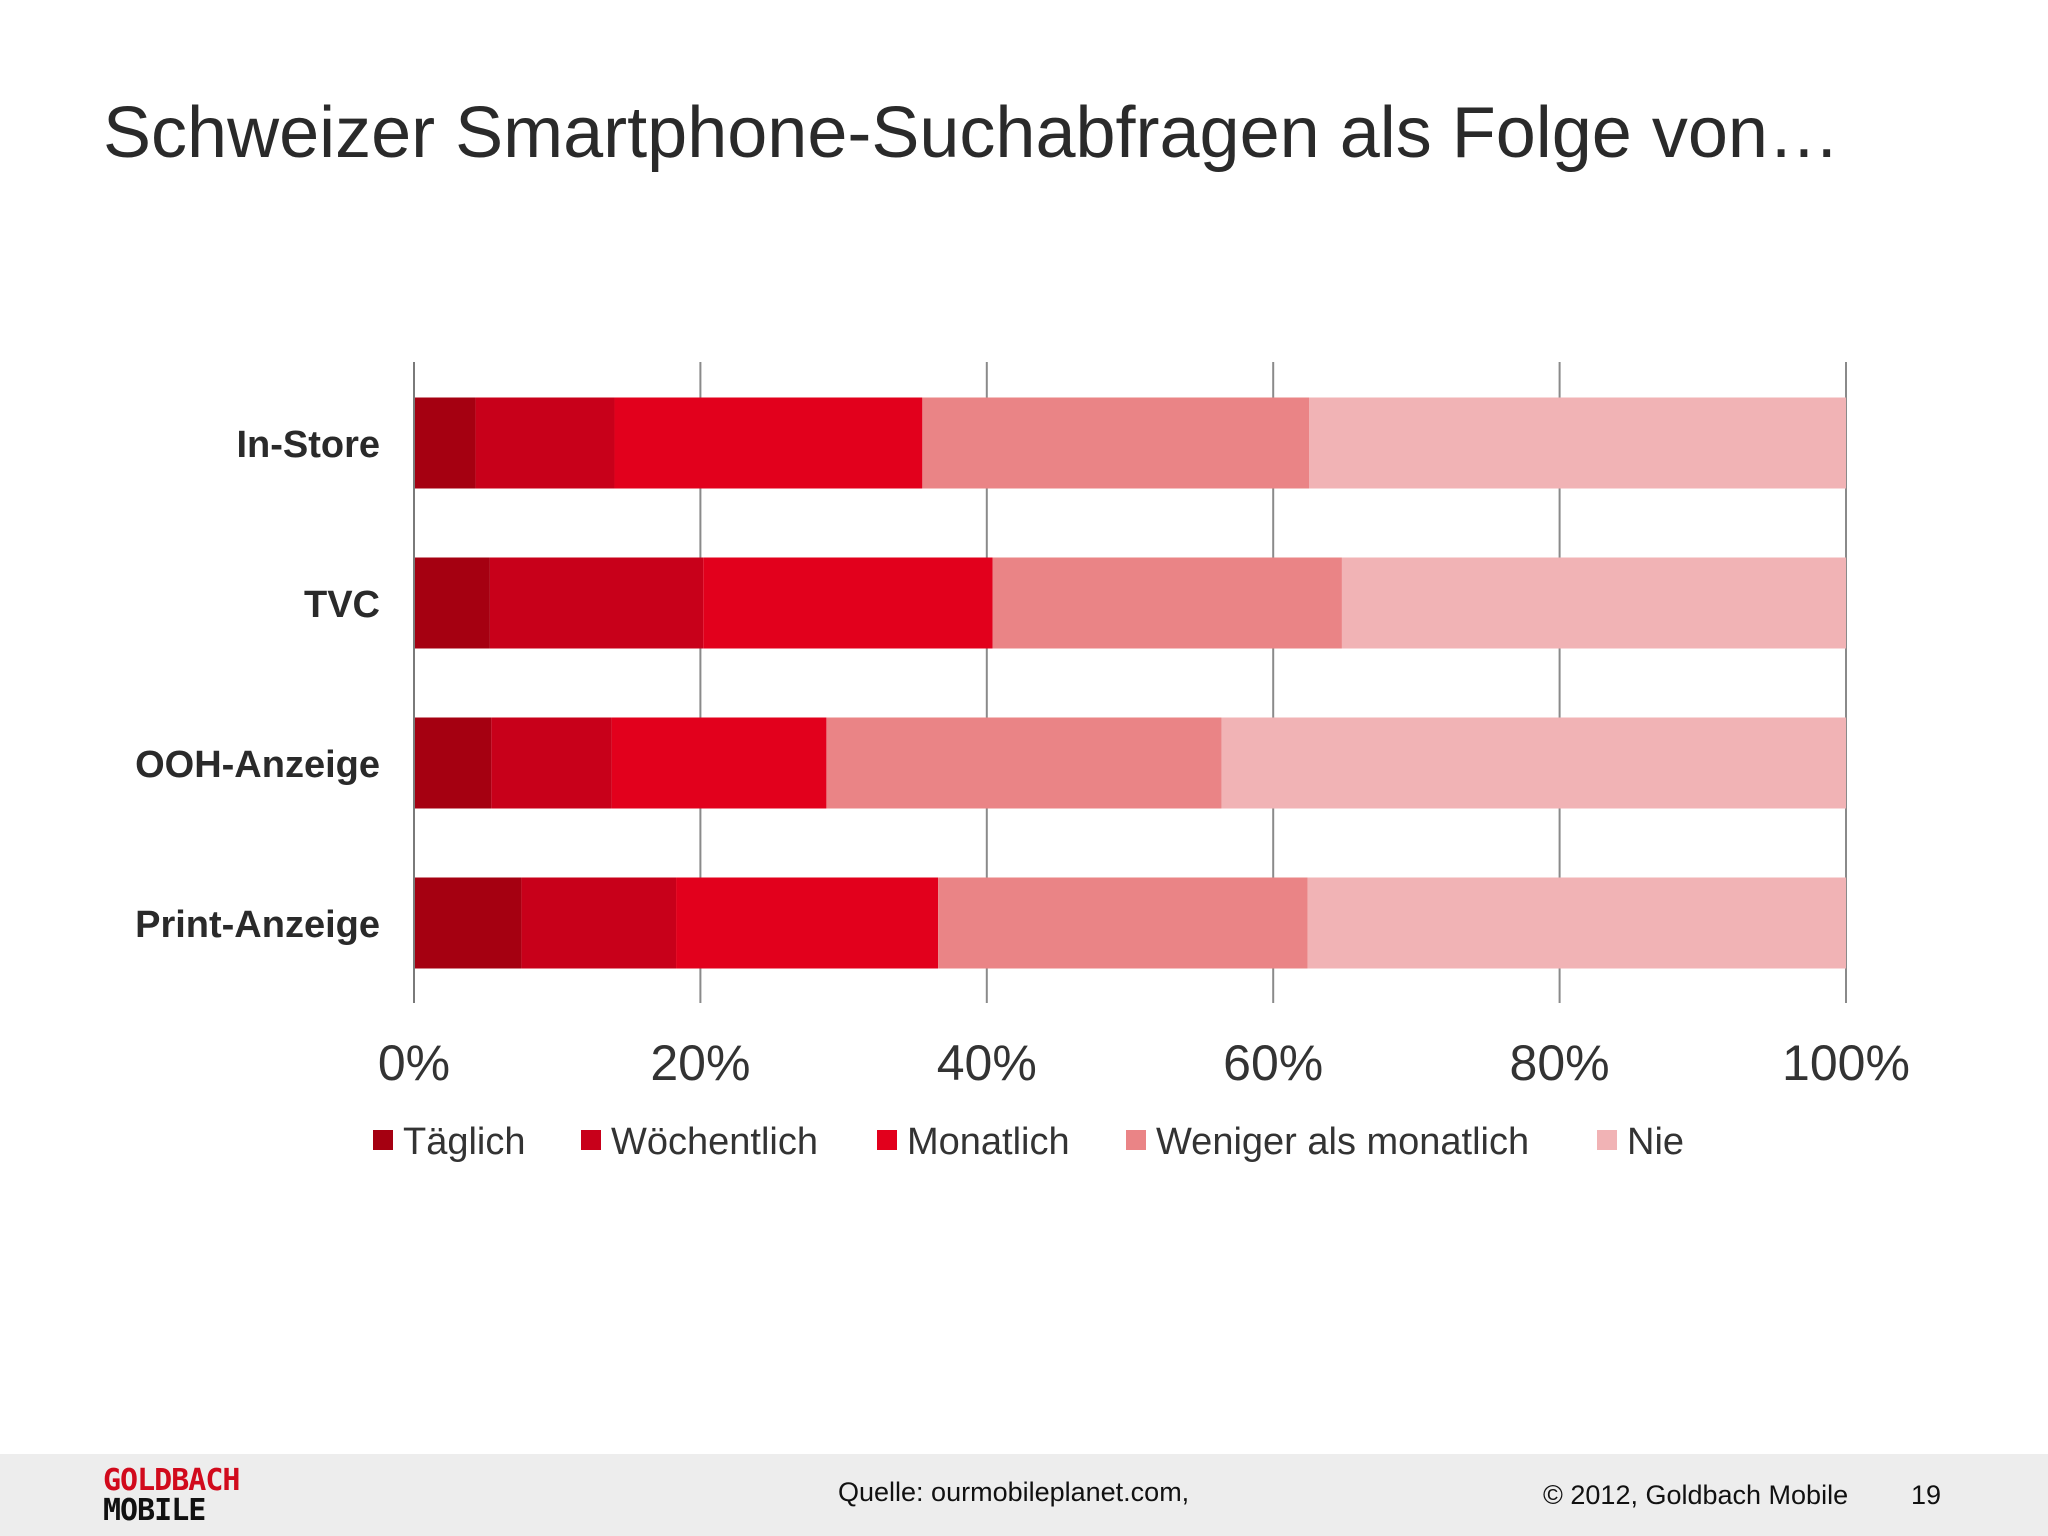 Image resolution: width=2048 pixels, height=1536 pixels. What do you see at coordinates (308, 445) in the screenshot?
I see `category-label: In-Store` at bounding box center [308, 445].